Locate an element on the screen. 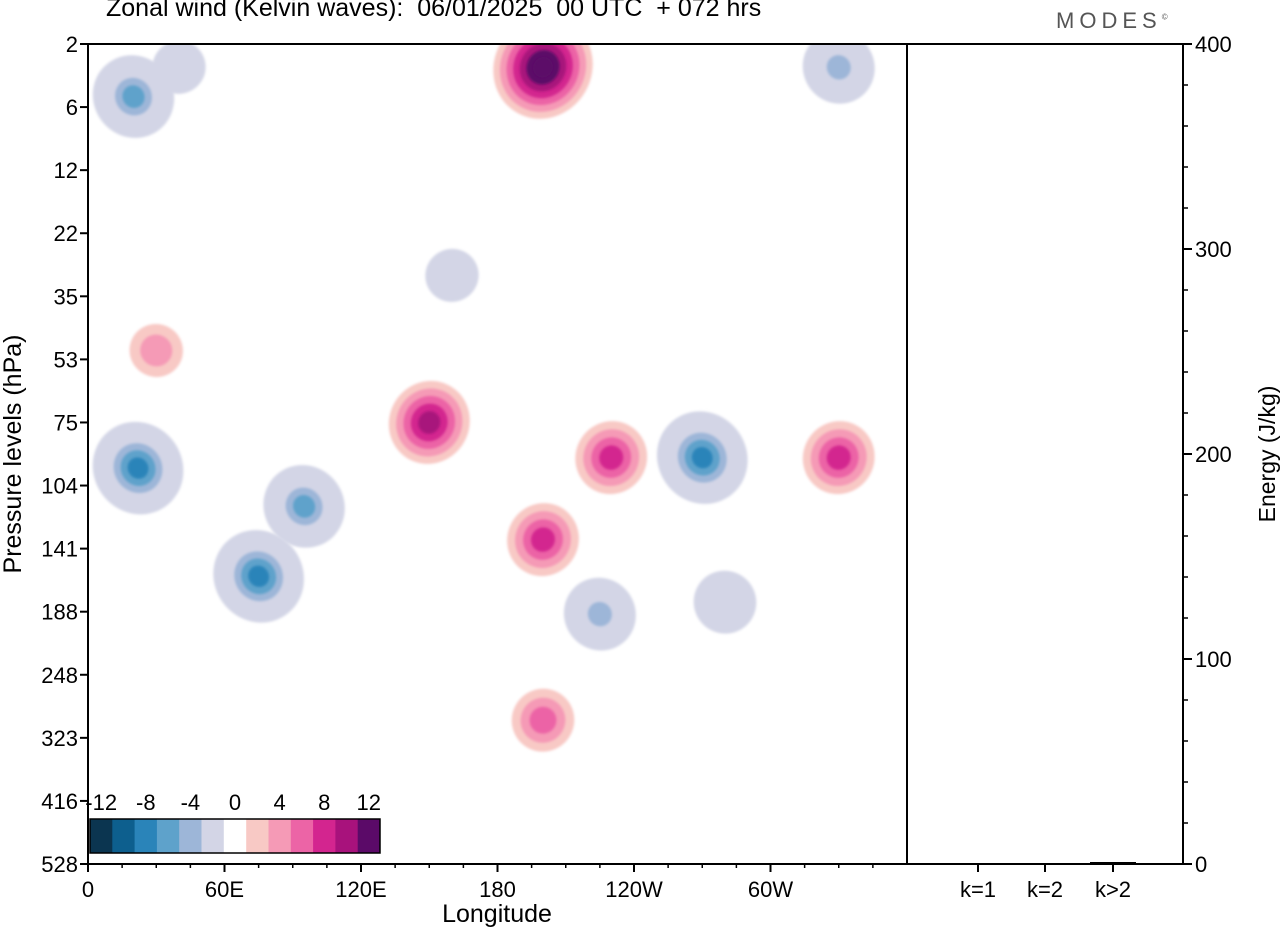 This screenshot has width=1280, height=930. colorbar: -12 -8 -4 0 4 8 12 is located at coordinates (233, 821).